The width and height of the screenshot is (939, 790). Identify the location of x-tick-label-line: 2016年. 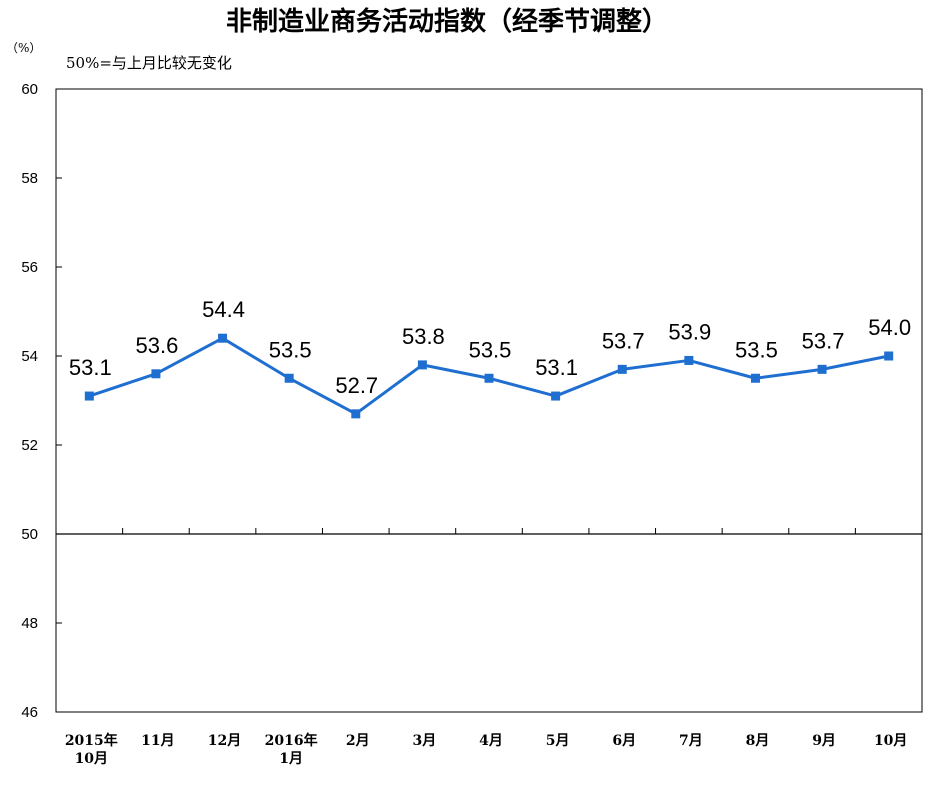
(291, 740).